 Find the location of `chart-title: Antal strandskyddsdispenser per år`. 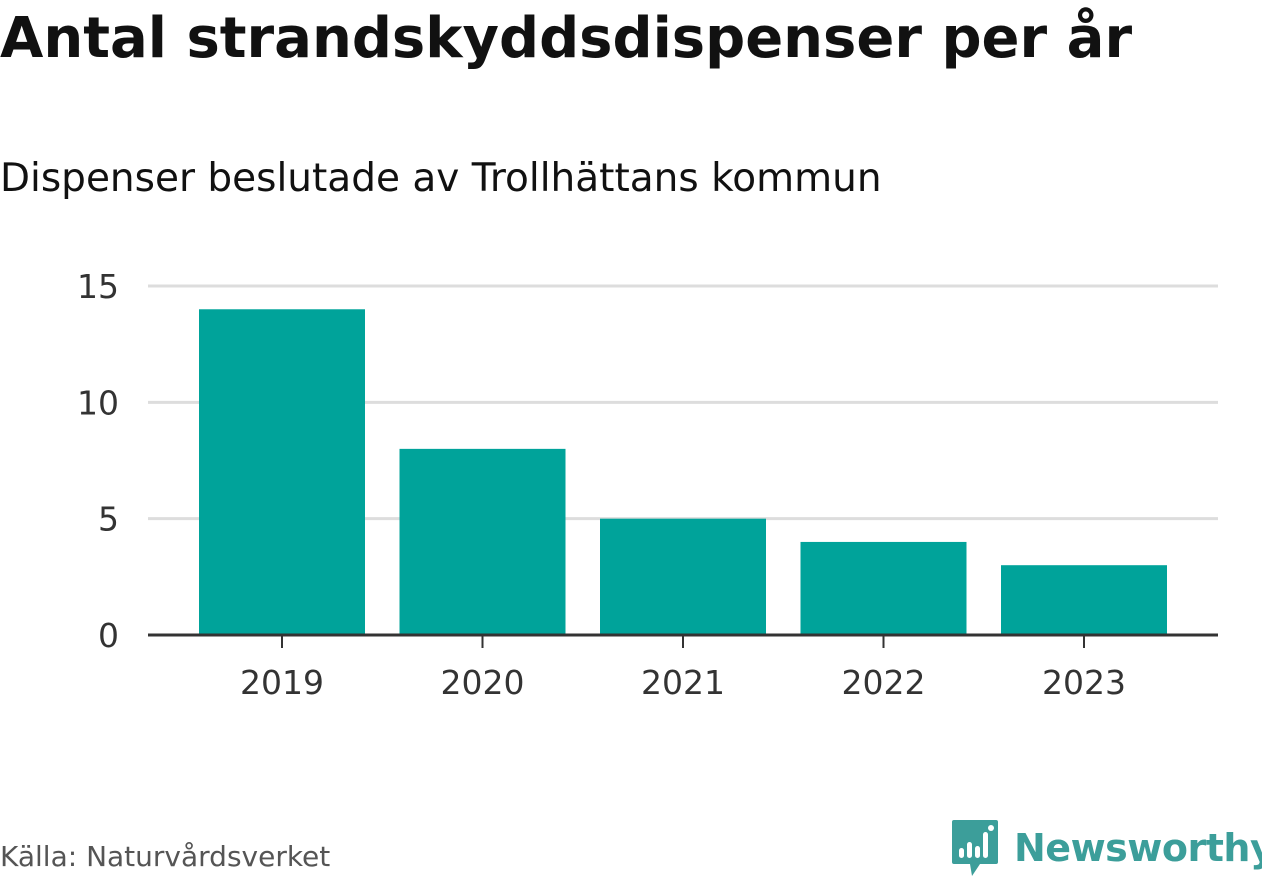

chart-title: Antal strandskyddsdispenser per år is located at coordinates (566, 38).